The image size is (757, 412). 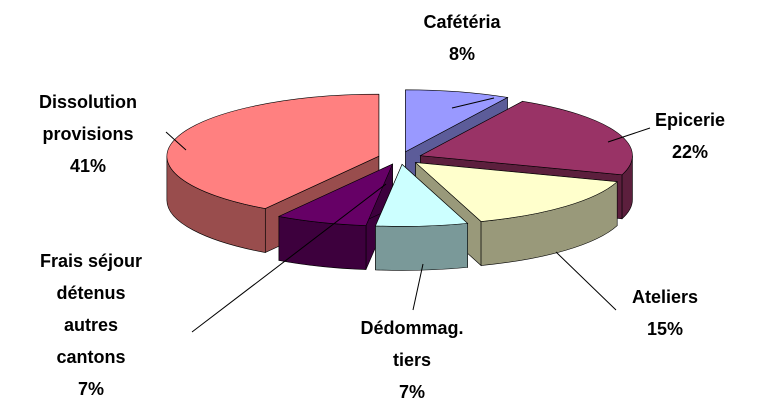 I want to click on slice-label: Cafétéria 8%, so click(x=462, y=38).